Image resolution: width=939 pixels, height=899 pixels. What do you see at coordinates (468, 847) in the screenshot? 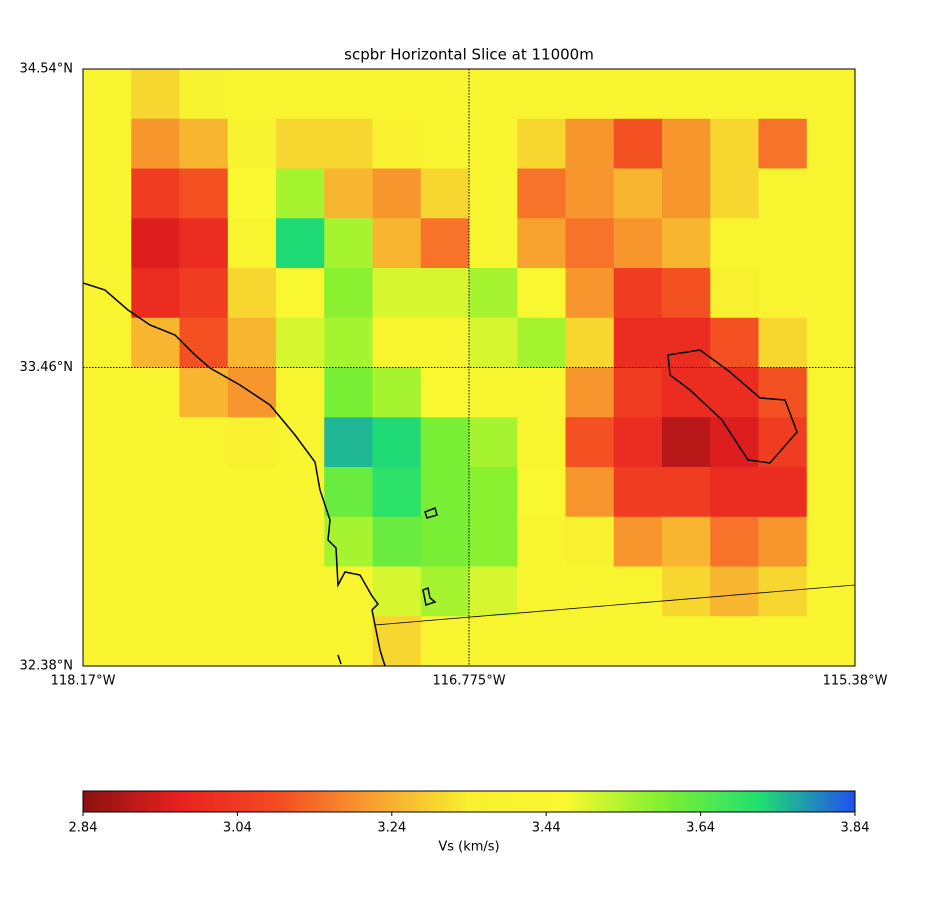
I see `colorbar-label: Vs (km/s)` at bounding box center [468, 847].